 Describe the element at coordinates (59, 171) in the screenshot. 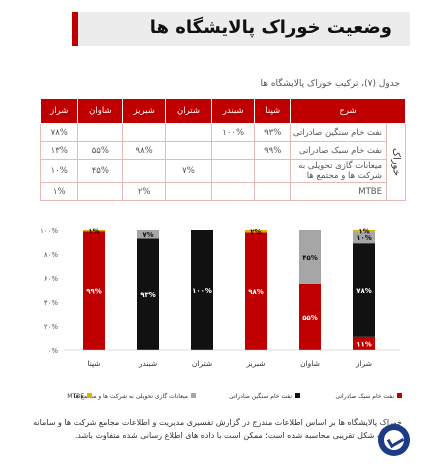

I see `table-cell: ۱۰%` at that location.